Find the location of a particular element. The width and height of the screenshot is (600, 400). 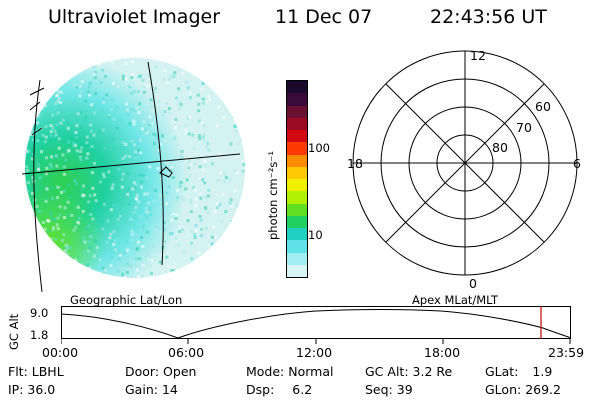

colorbar-swatch is located at coordinates (297, 123).